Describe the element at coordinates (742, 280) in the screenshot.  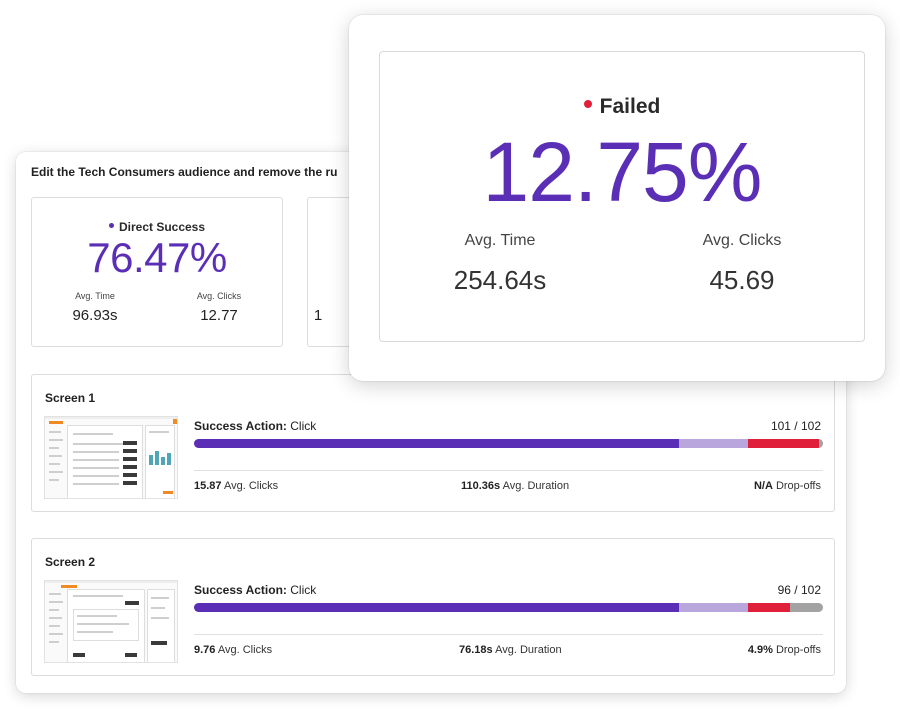
I see `avg-clicks-value: 45.69` at that location.